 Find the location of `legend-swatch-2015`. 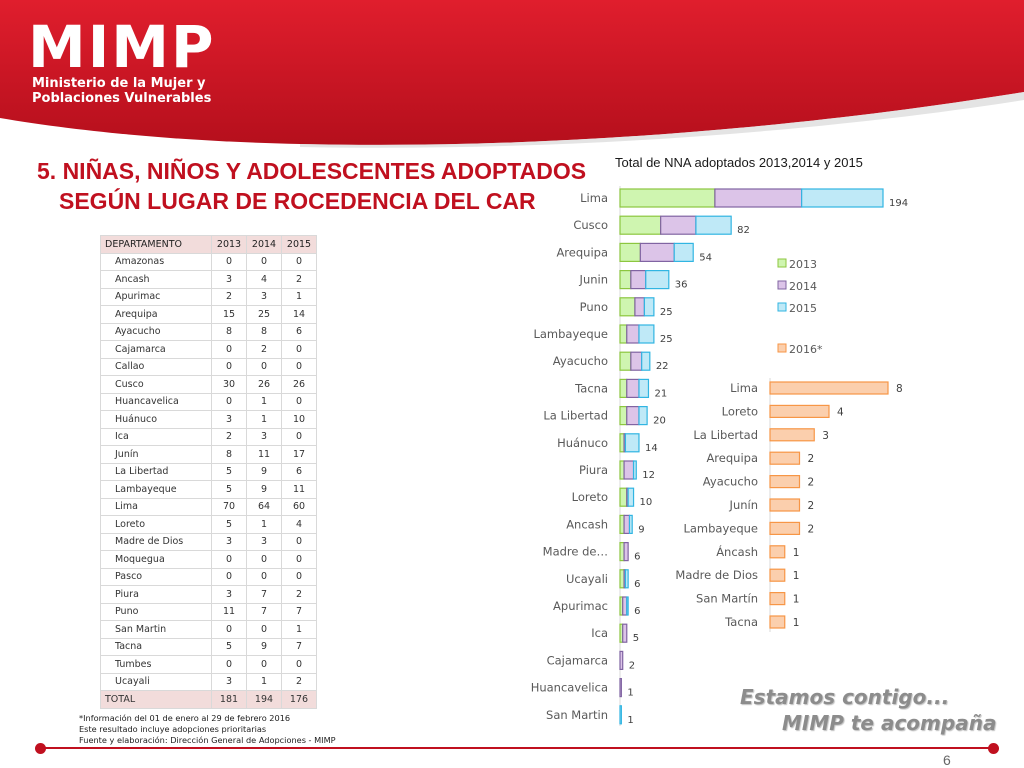

legend-swatch-2015 is located at coordinates (782, 307).